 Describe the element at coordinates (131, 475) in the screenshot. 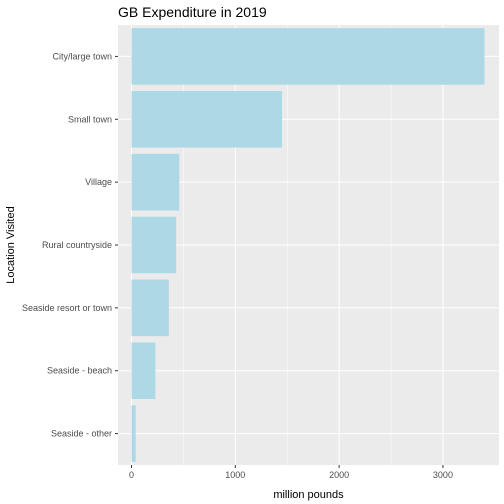

I see `x-tick-label: 0` at that location.